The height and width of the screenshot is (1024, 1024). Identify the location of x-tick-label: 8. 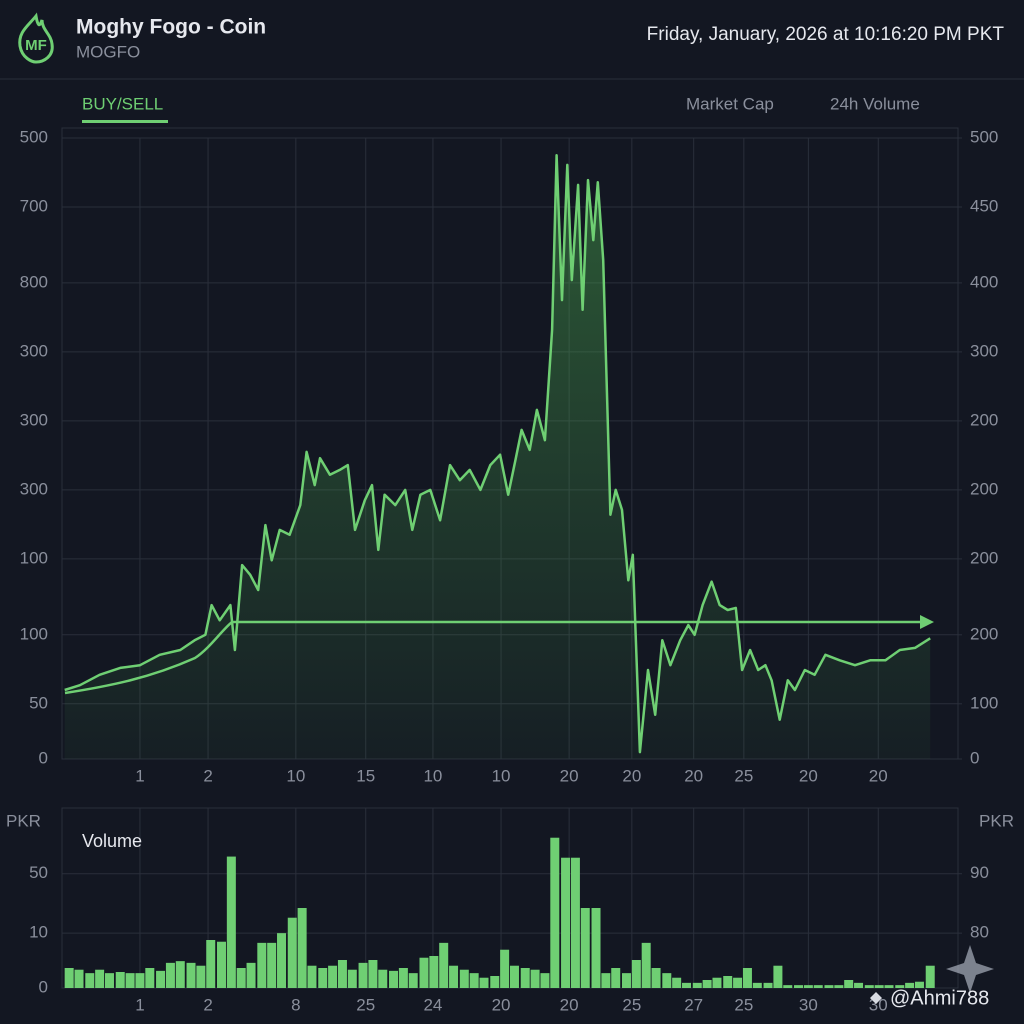
(295, 1004).